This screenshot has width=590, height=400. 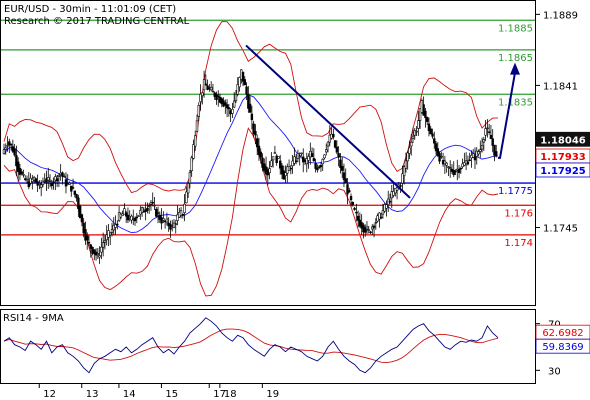 I want to click on downtrend-line, so click(x=328, y=121).